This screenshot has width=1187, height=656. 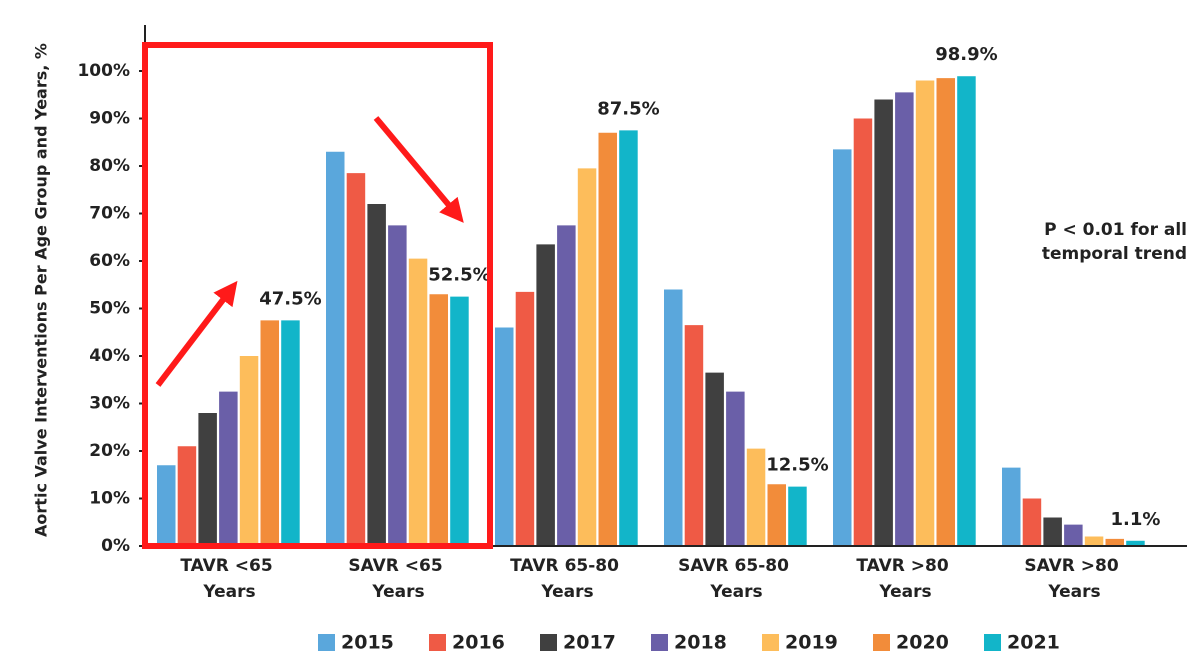 I want to click on y-tick-label: 60%, so click(x=109, y=261).